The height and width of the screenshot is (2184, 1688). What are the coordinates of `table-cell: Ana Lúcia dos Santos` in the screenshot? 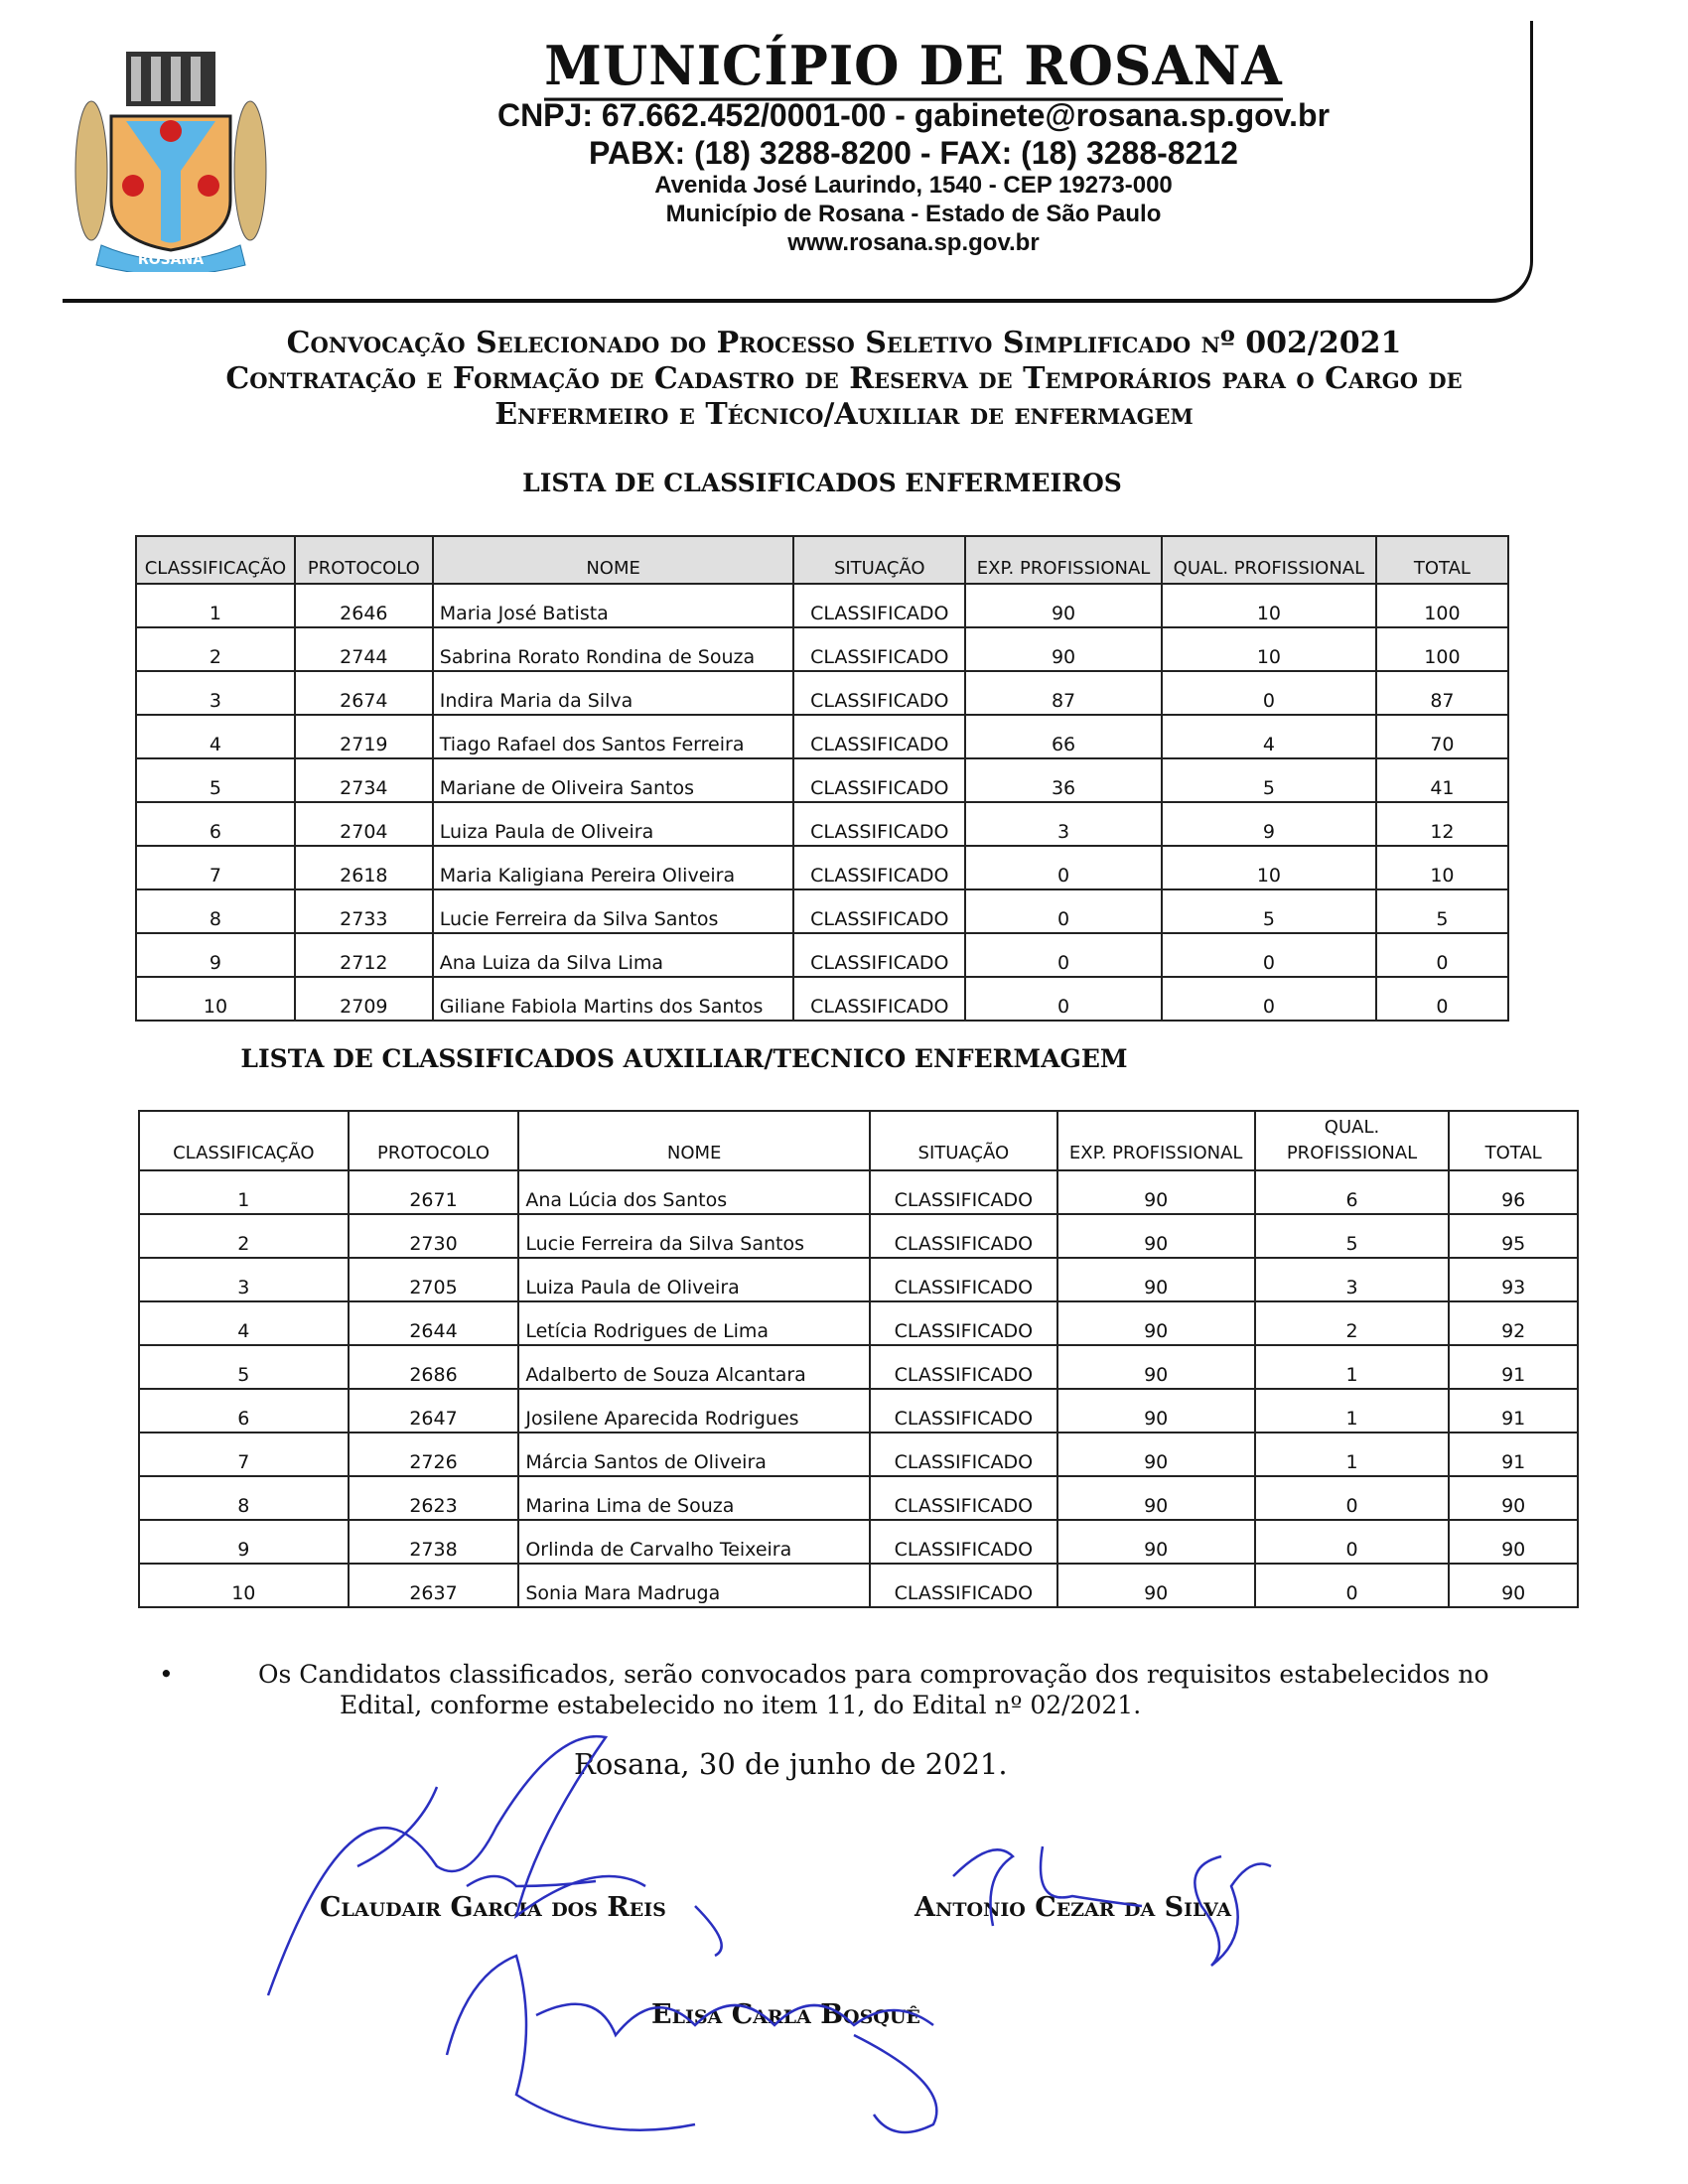 It's located at (694, 1192).